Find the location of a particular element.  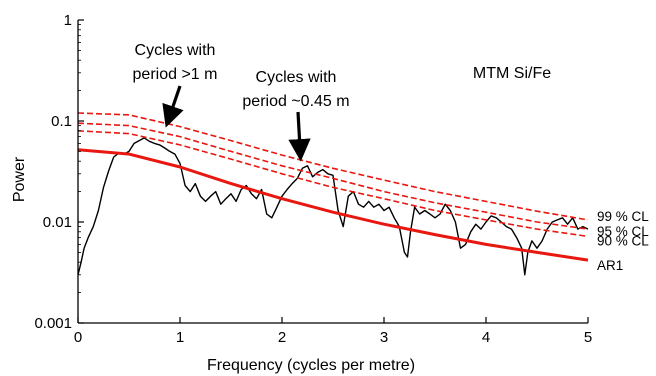

y-tick-label: 0.1 is located at coordinates (61, 121).